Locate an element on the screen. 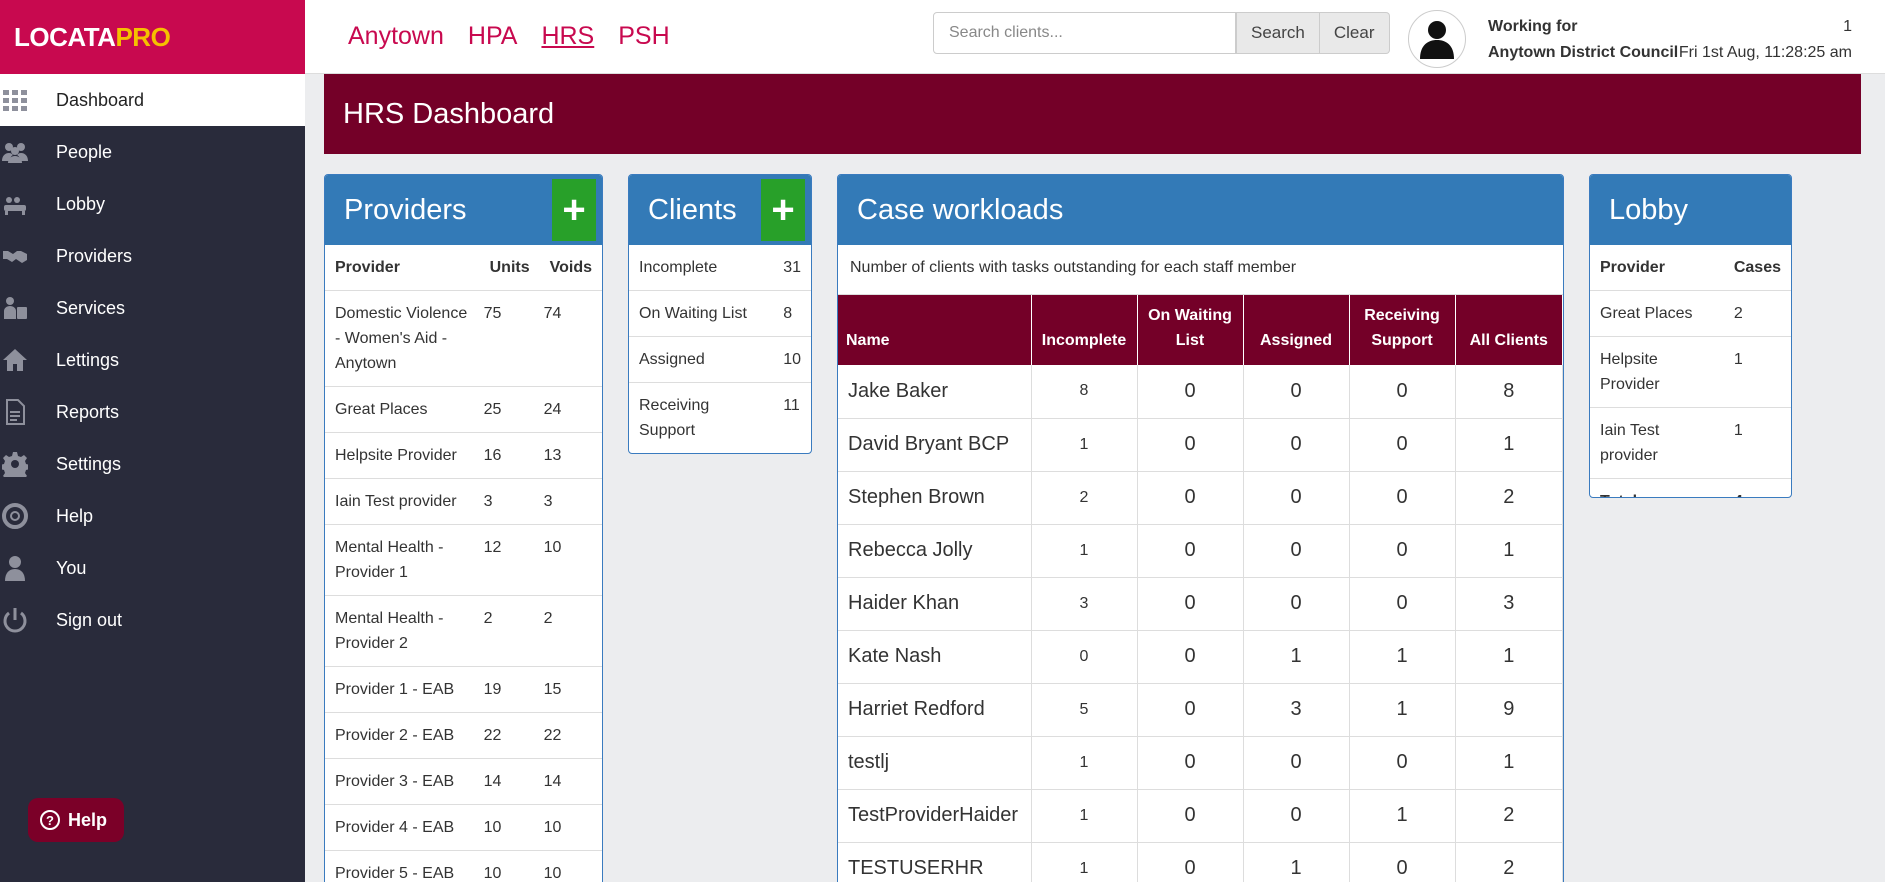  provider-units: 25 is located at coordinates (509, 409).